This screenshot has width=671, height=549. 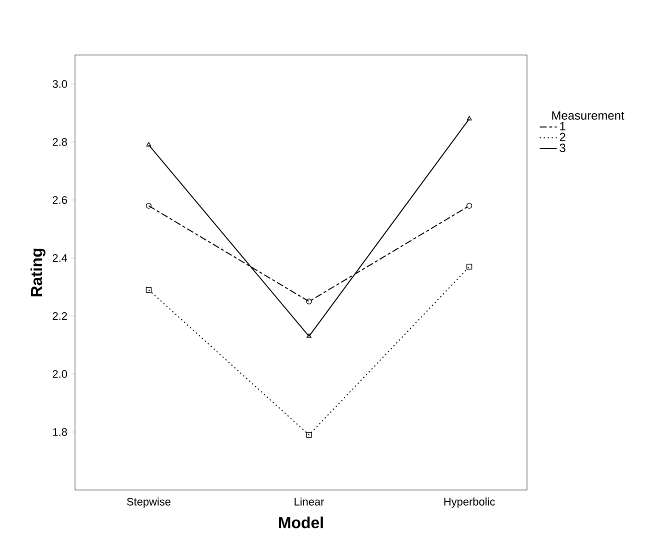 What do you see at coordinates (588, 115) in the screenshot?
I see `legend-title: Measurement` at bounding box center [588, 115].